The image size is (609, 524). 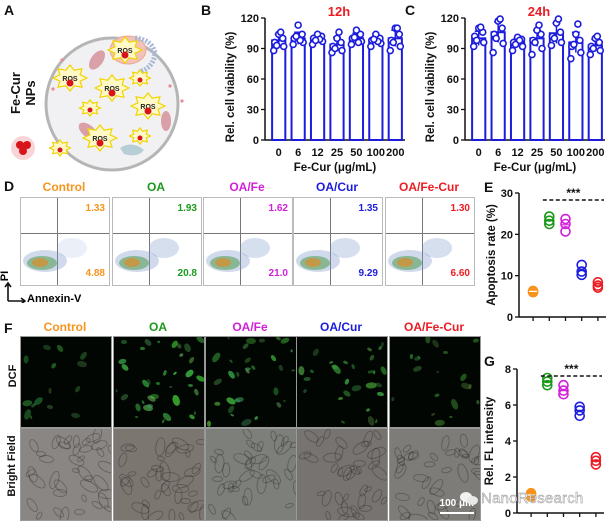 I want to click on x-tick-label: 50, so click(x=356, y=153).